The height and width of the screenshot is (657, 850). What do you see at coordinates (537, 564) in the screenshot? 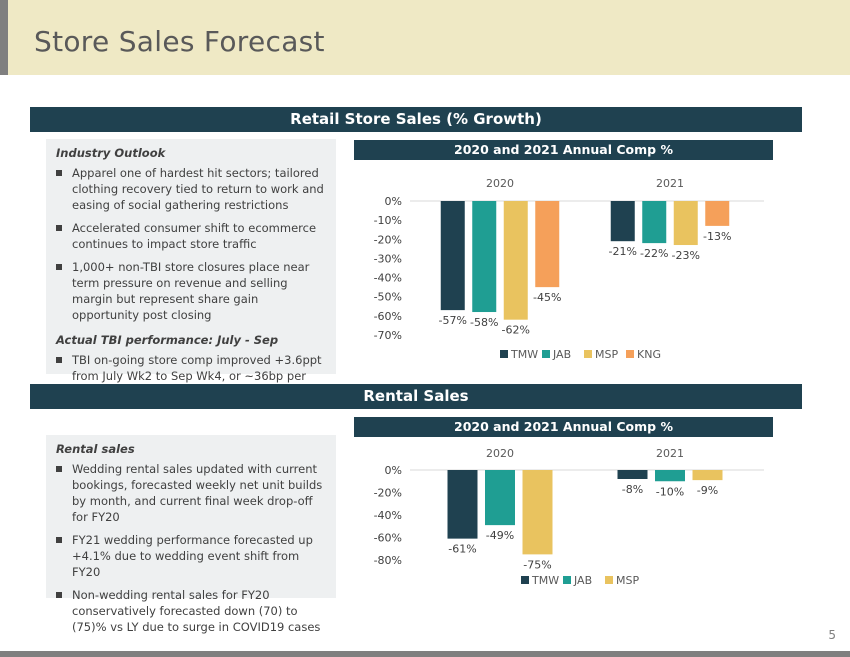
I see `data-label: -75%` at bounding box center [537, 564].